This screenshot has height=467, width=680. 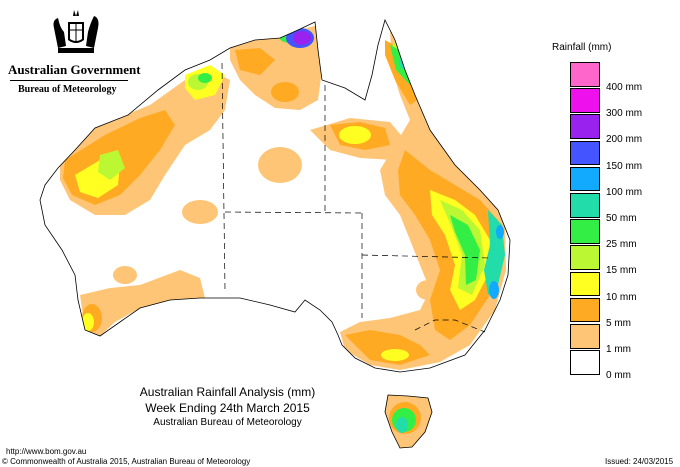 What do you see at coordinates (76, 31) in the screenshot?
I see `coat-of-arms-icon` at bounding box center [76, 31].